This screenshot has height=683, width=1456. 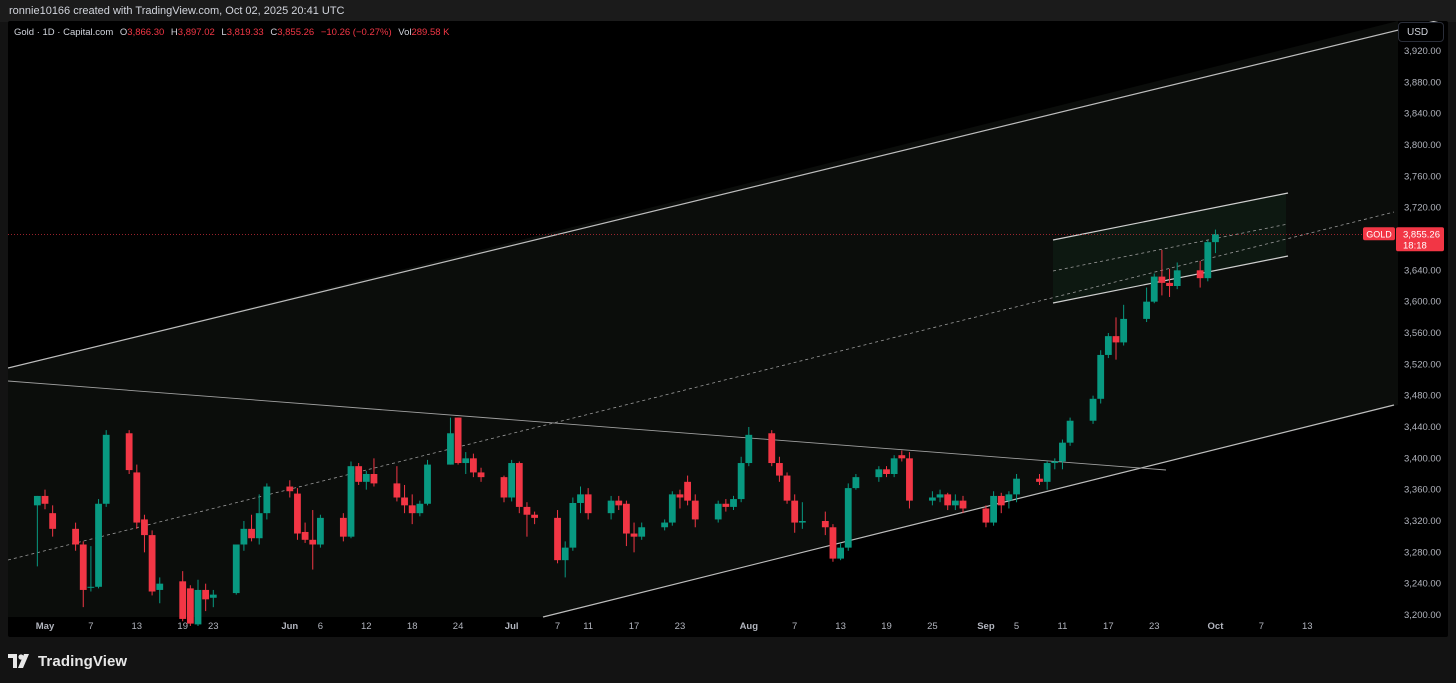 What do you see at coordinates (67, 661) in the screenshot?
I see `tradingview-brand: TradingView` at bounding box center [67, 661].